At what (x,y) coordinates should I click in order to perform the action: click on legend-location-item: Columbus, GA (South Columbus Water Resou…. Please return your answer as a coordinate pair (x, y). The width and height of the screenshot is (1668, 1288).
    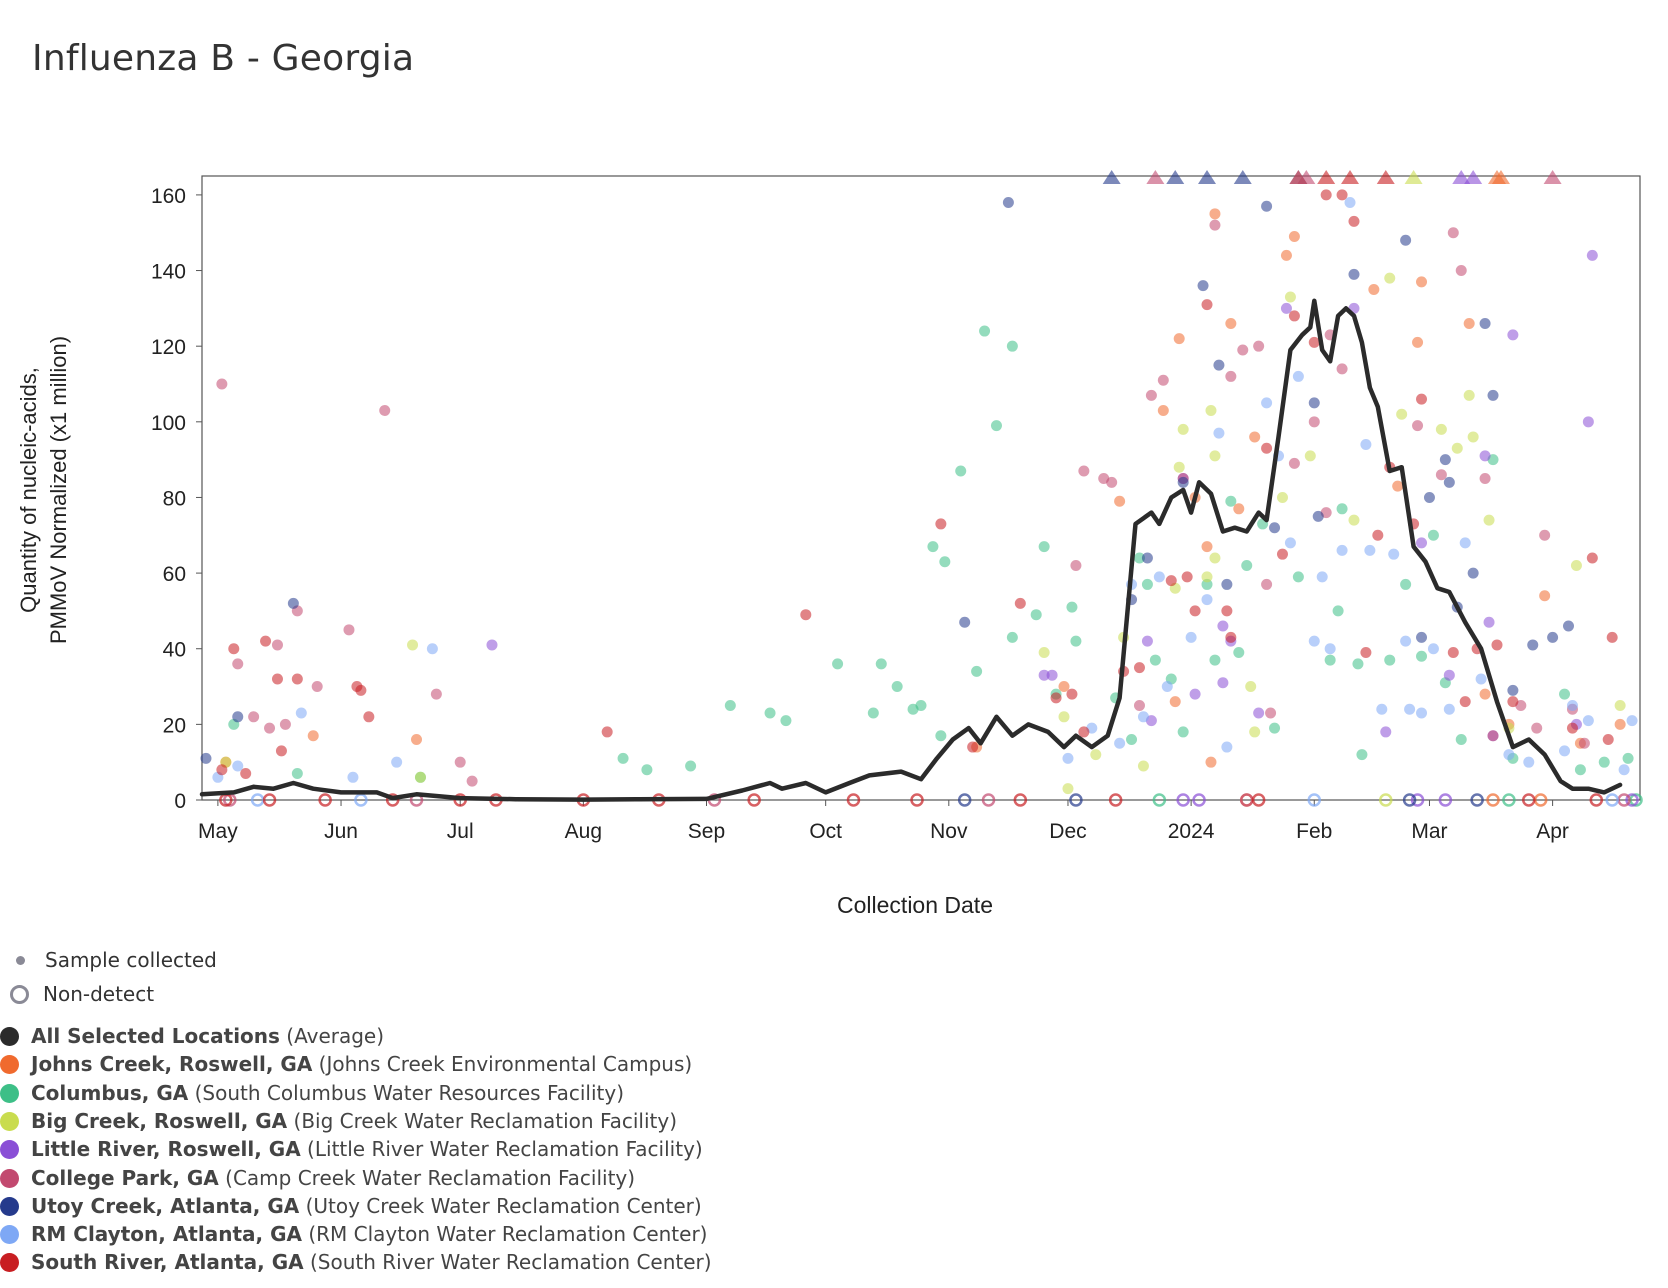
    Looking at the image, I should click on (312, 1093).